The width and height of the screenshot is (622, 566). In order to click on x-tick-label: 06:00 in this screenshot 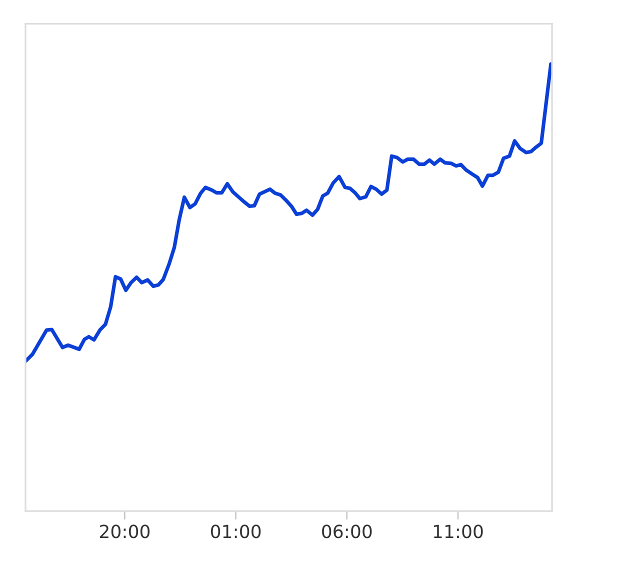, I will do `click(347, 531)`.